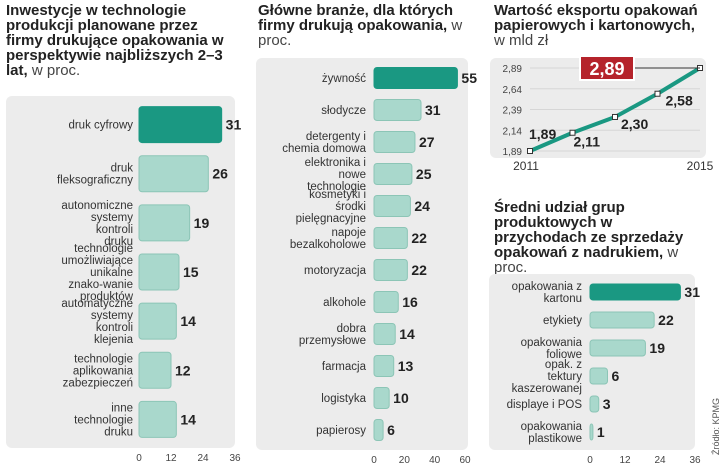  Describe the element at coordinates (343, 399) in the screenshot. I see `category-label: logistyka` at that location.